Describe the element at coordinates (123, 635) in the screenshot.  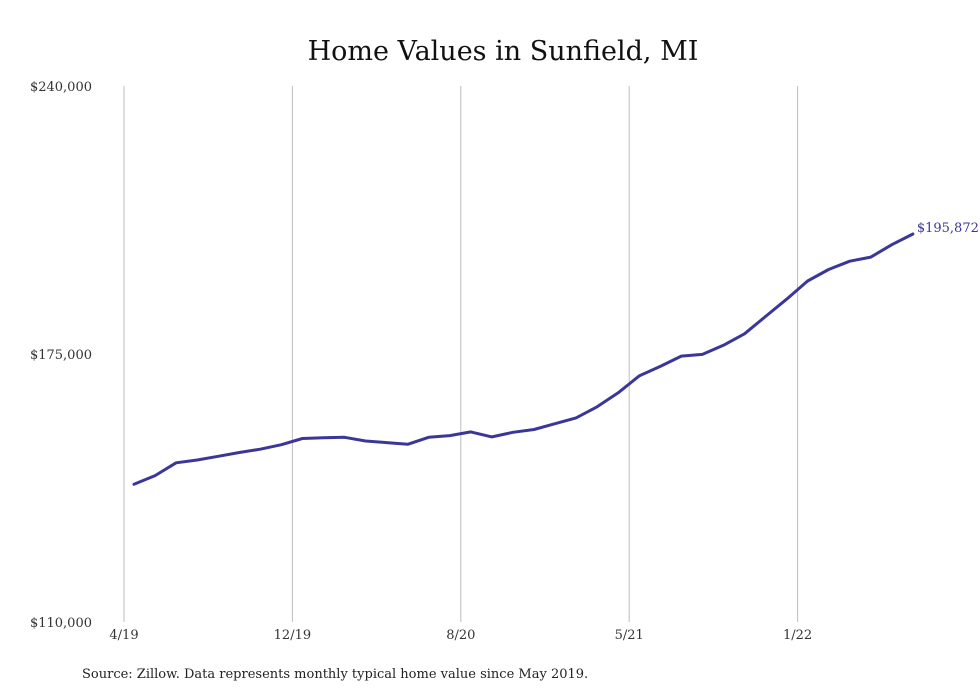
I see `x-tick-label: 4/19` at that location.